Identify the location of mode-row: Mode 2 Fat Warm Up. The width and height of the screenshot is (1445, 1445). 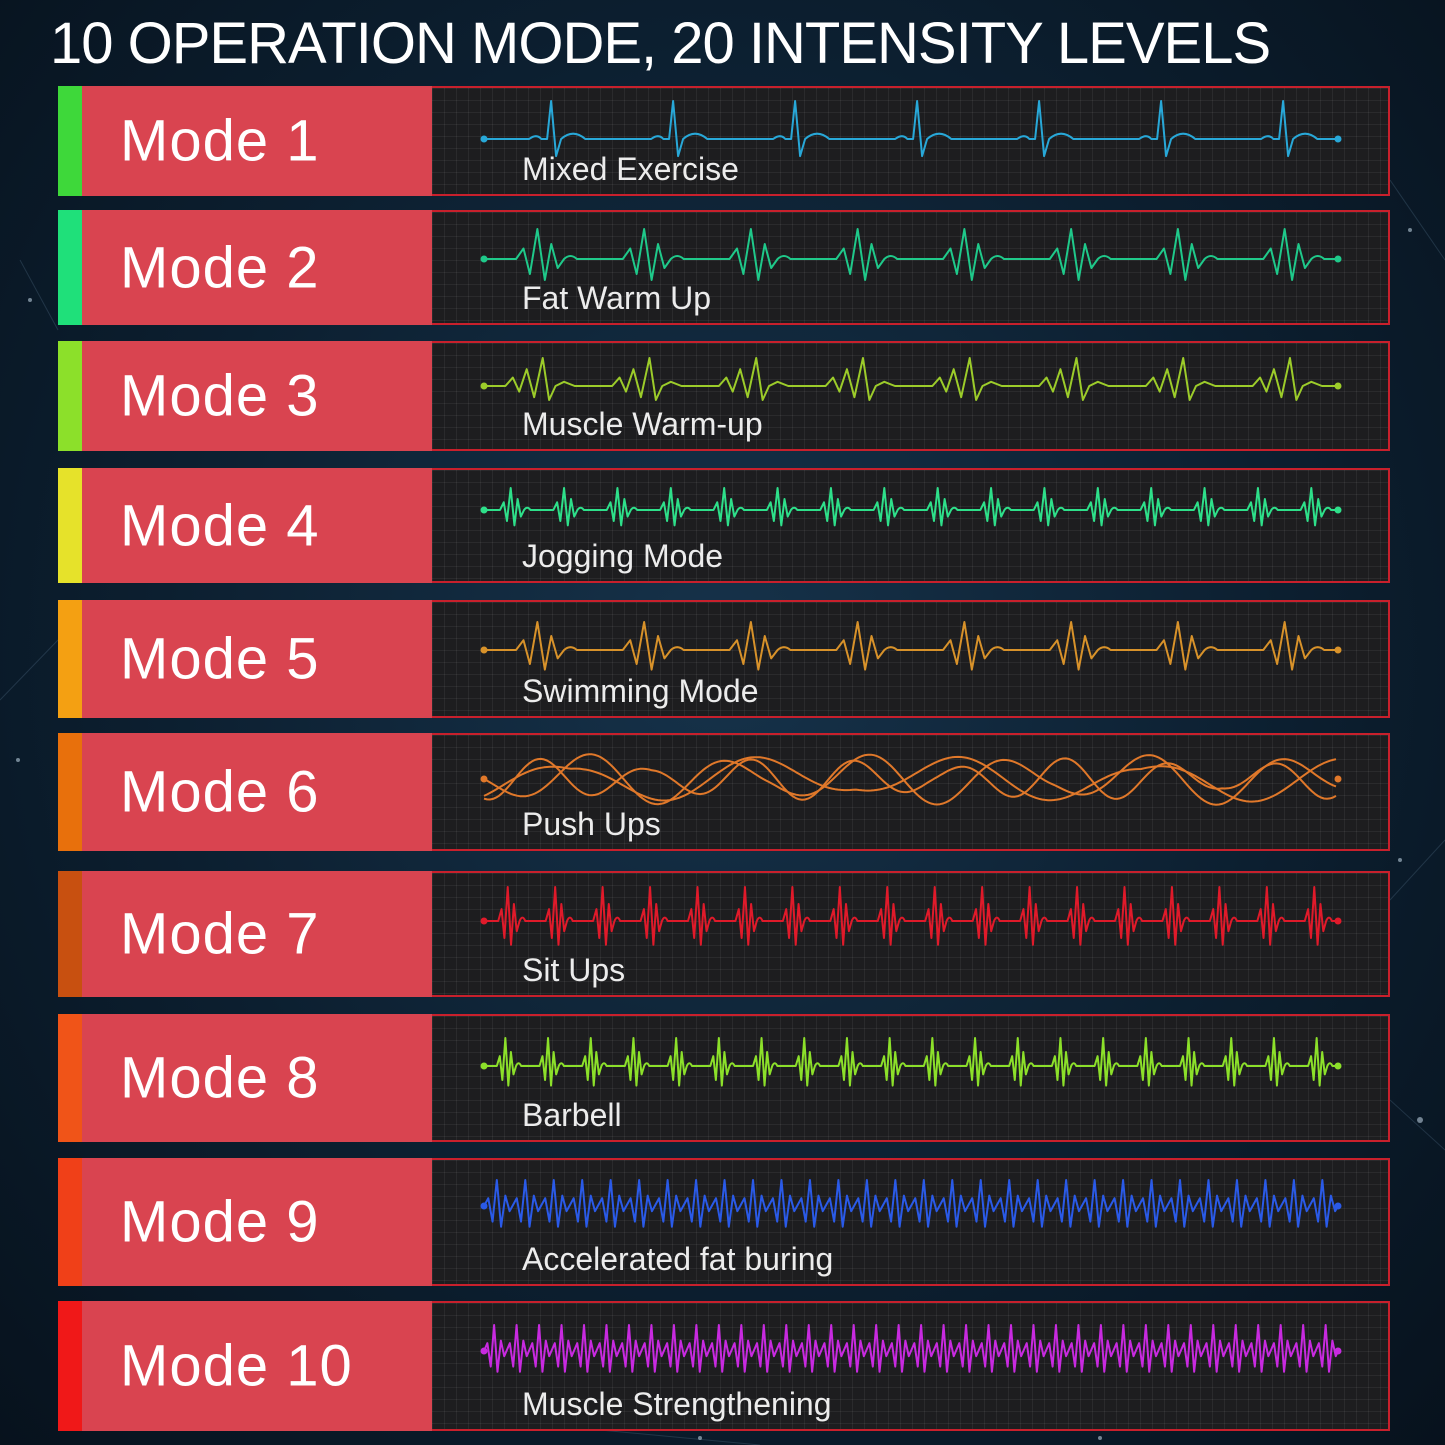
(724, 267).